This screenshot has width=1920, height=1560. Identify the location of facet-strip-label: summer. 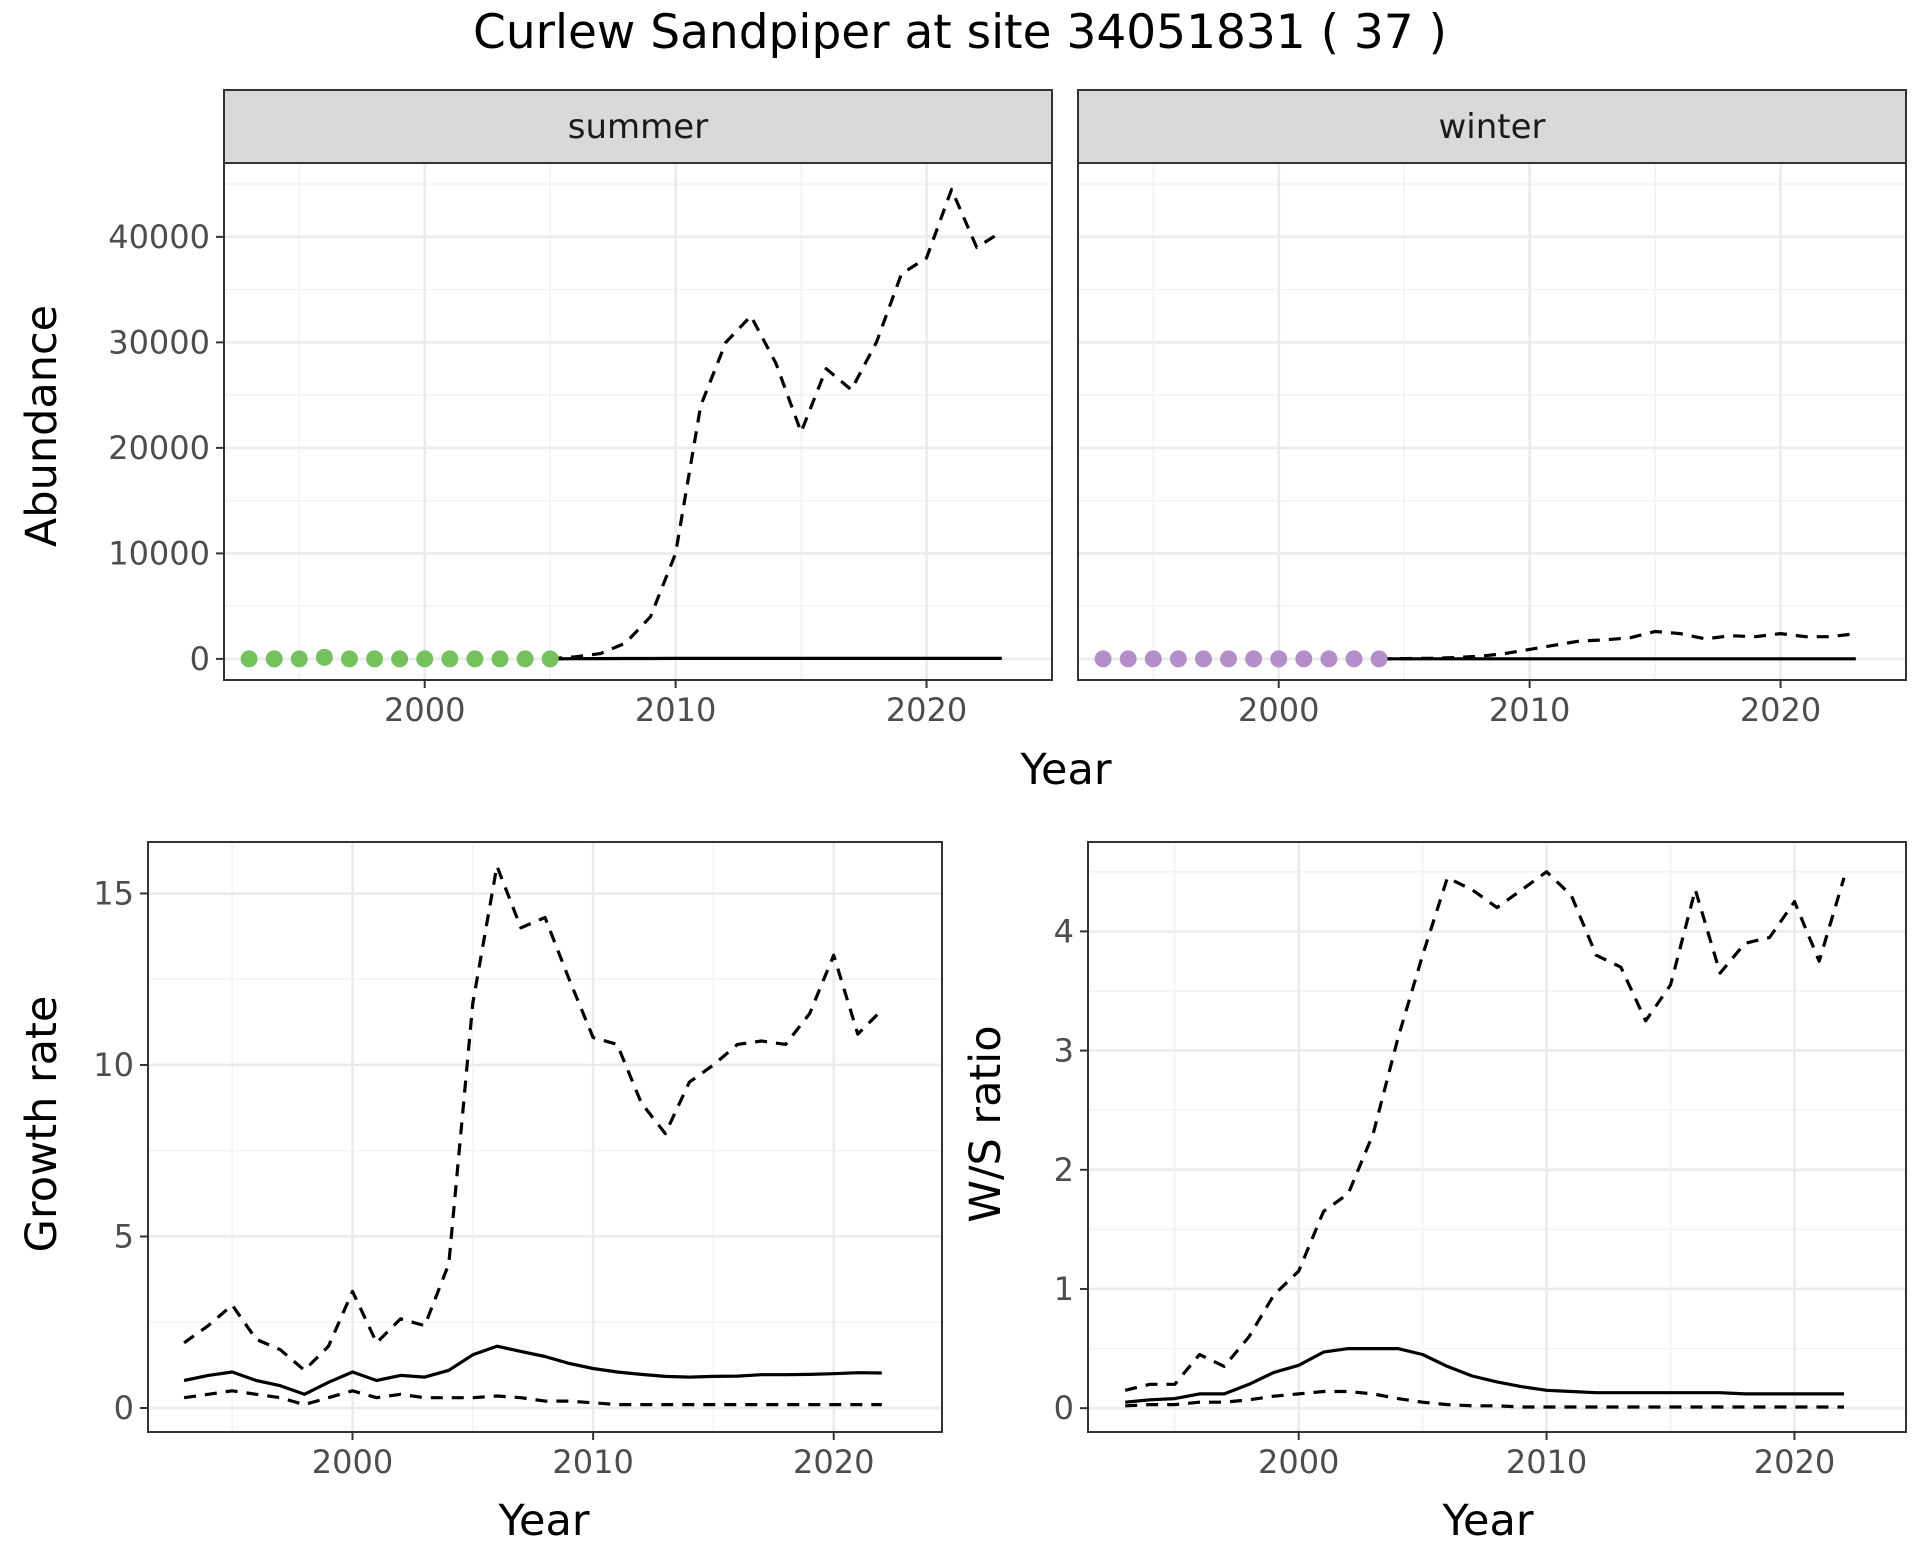
(638, 127).